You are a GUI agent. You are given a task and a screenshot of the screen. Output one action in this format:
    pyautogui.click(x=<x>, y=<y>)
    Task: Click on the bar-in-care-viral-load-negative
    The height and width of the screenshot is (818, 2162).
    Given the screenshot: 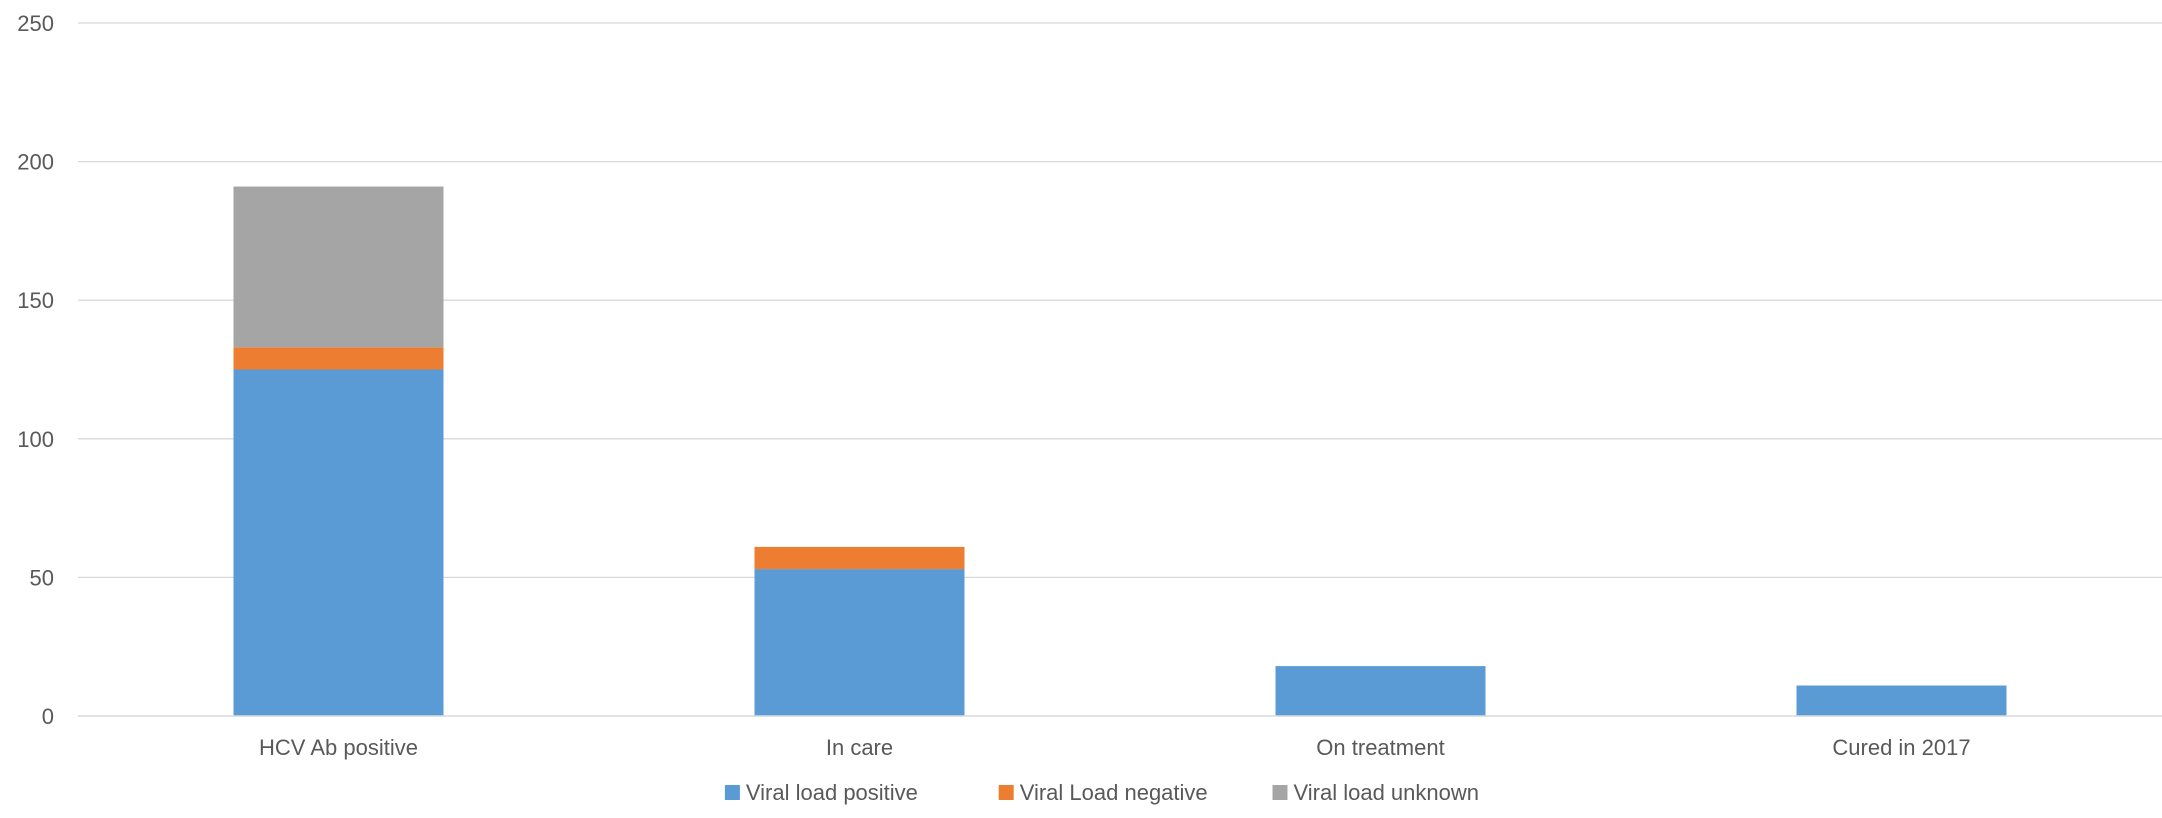 What is the action you would take?
    pyautogui.click(x=859, y=558)
    